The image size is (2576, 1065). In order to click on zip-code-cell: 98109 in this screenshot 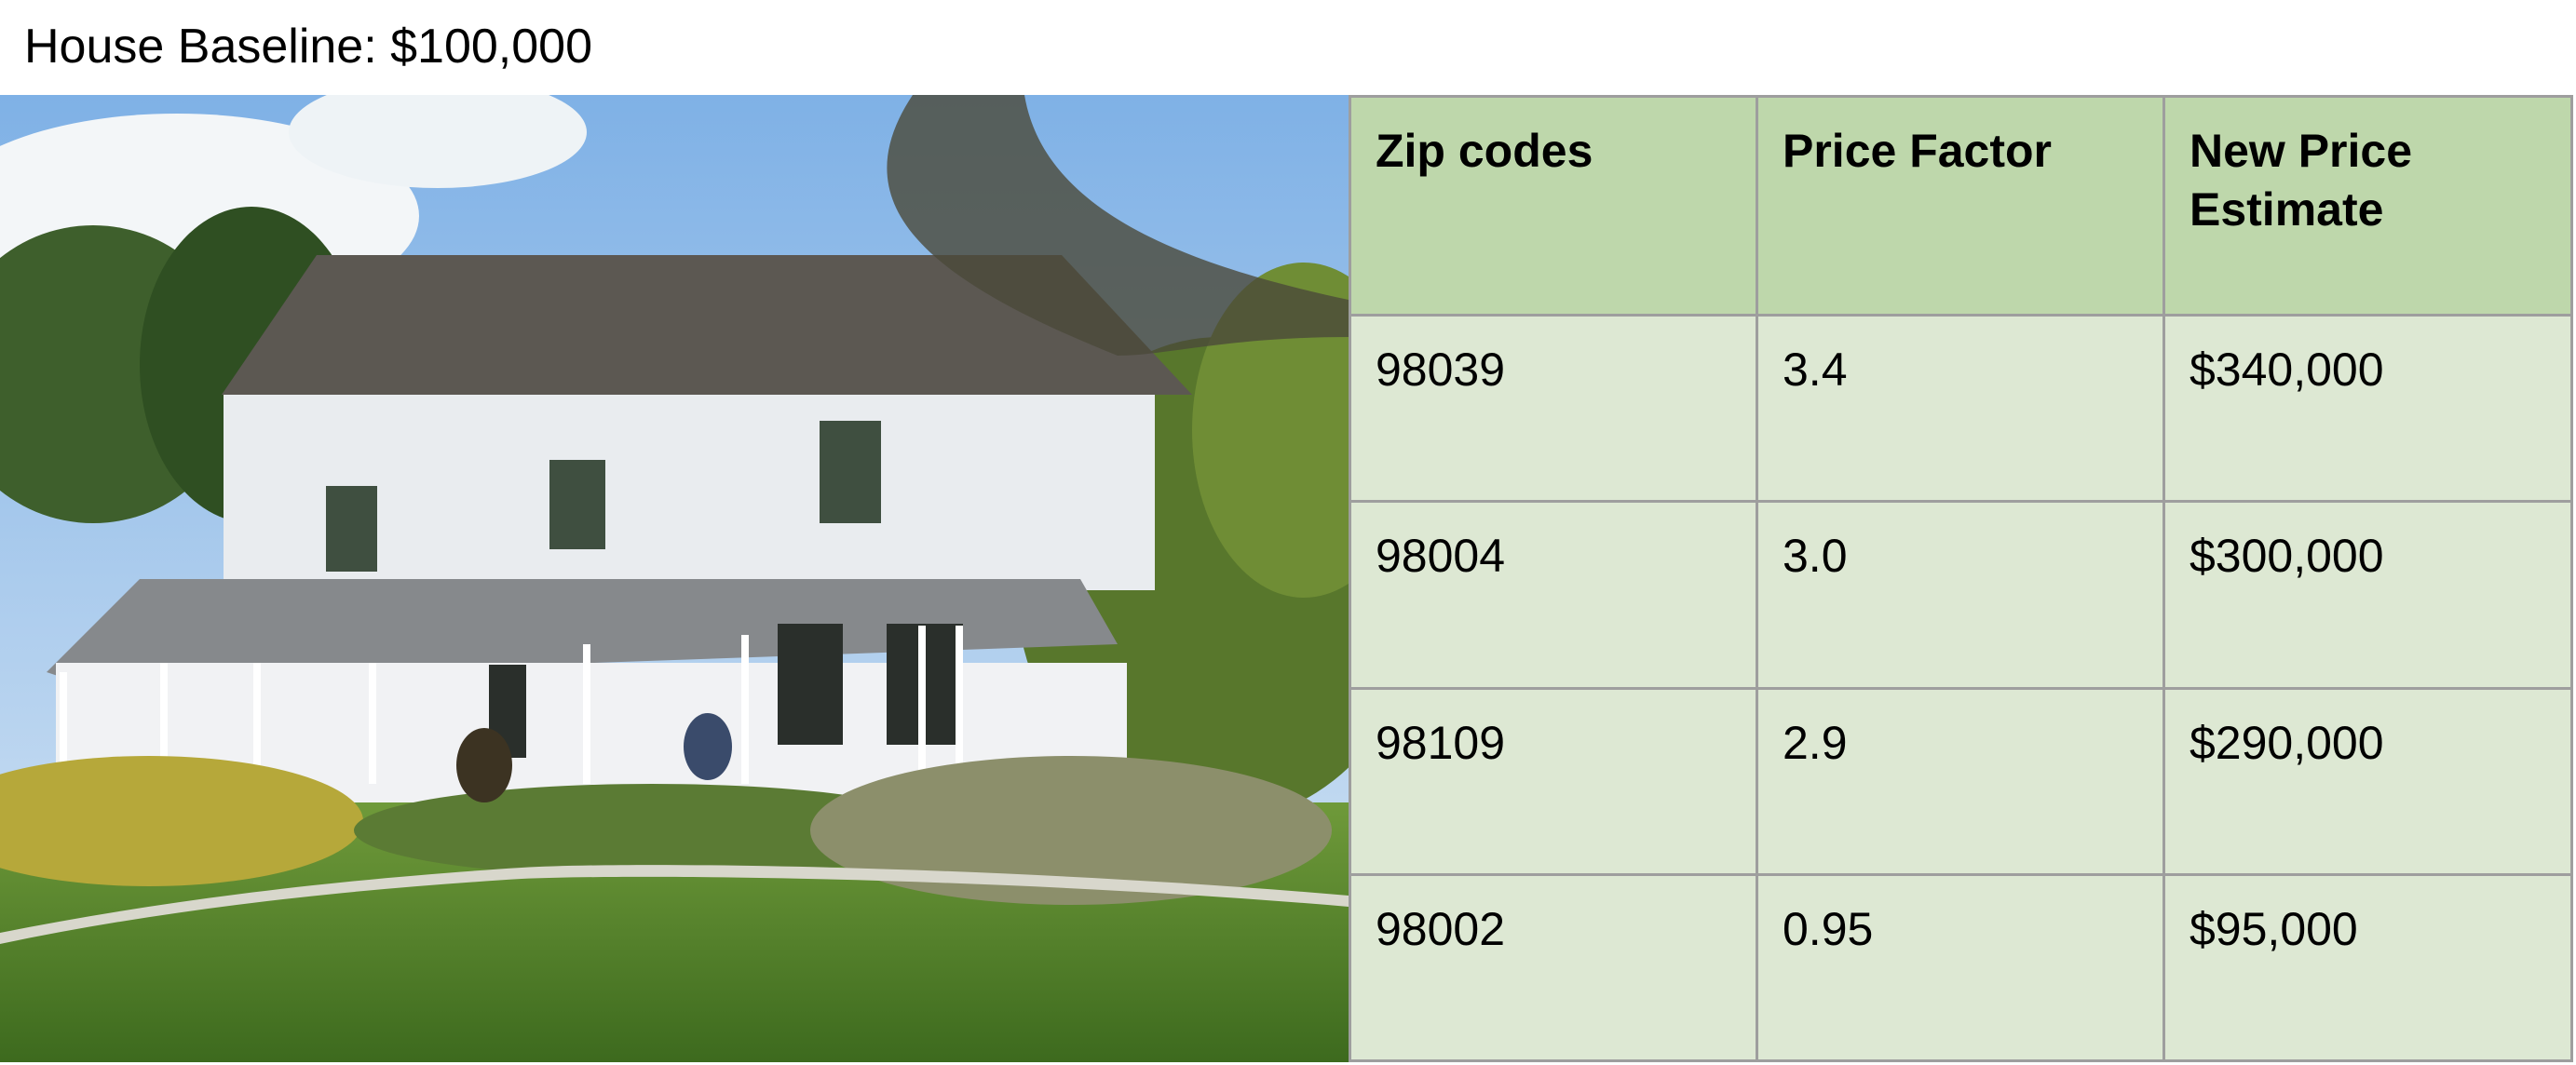, I will do `click(1553, 781)`.